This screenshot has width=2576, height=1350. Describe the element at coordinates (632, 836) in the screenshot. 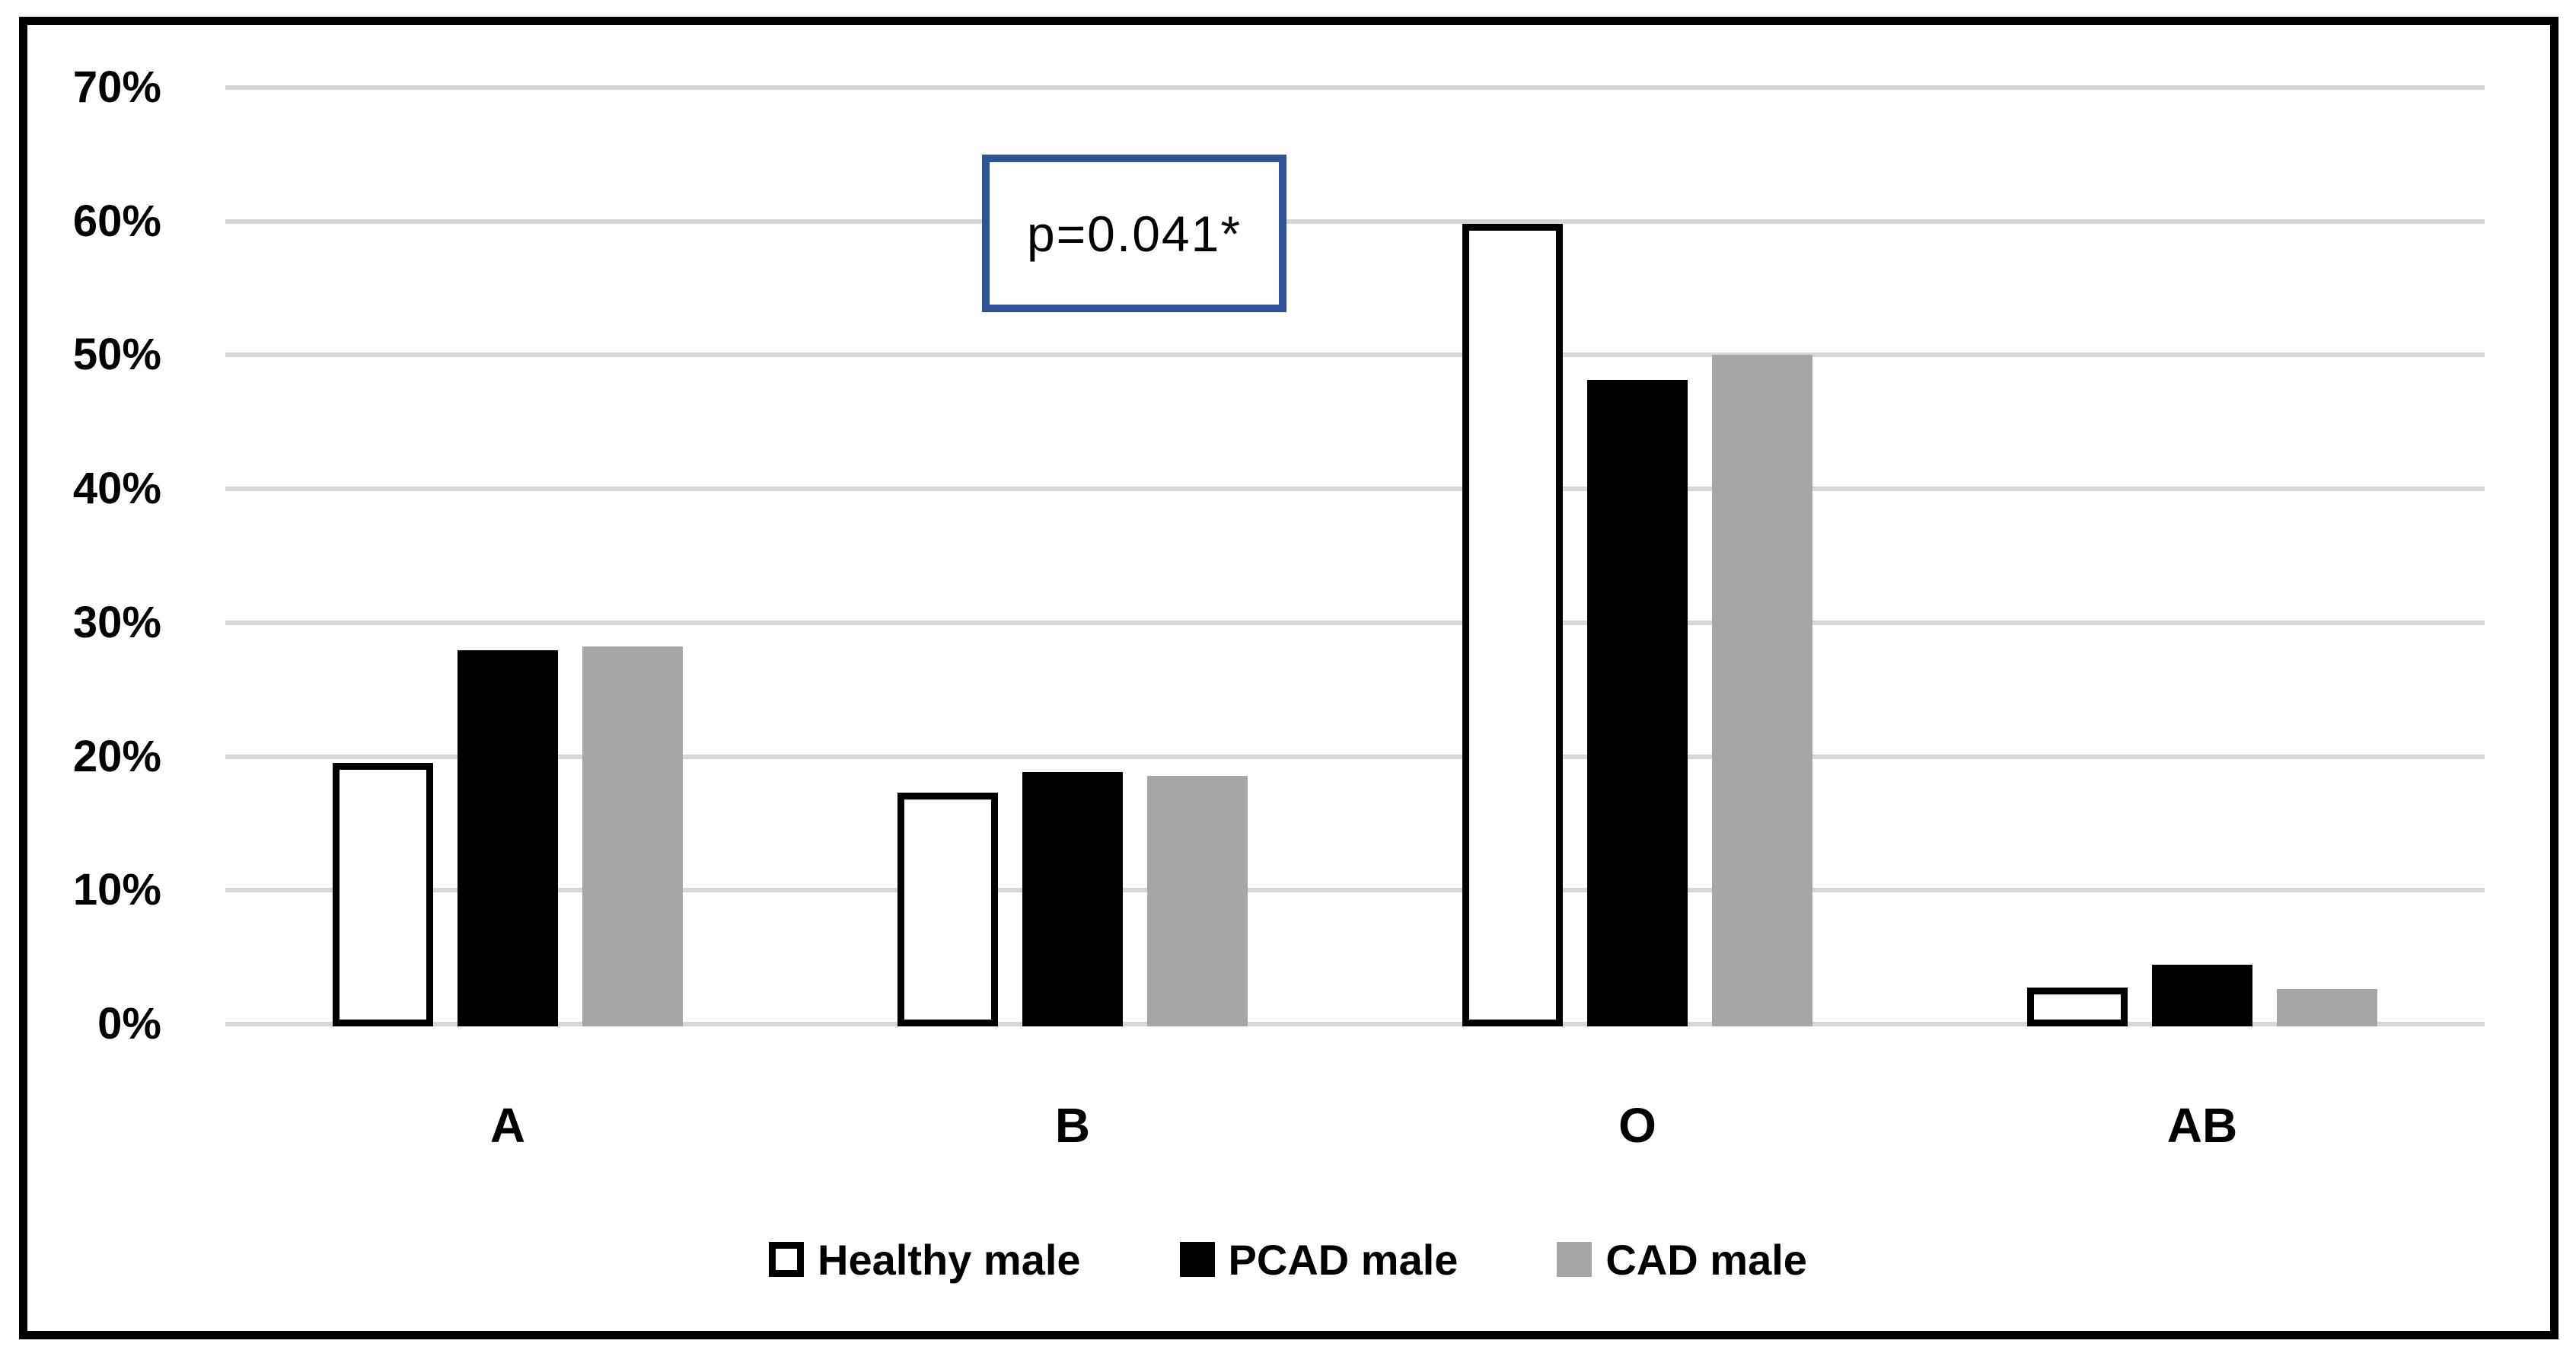

I see `bar-A-cad-male` at that location.